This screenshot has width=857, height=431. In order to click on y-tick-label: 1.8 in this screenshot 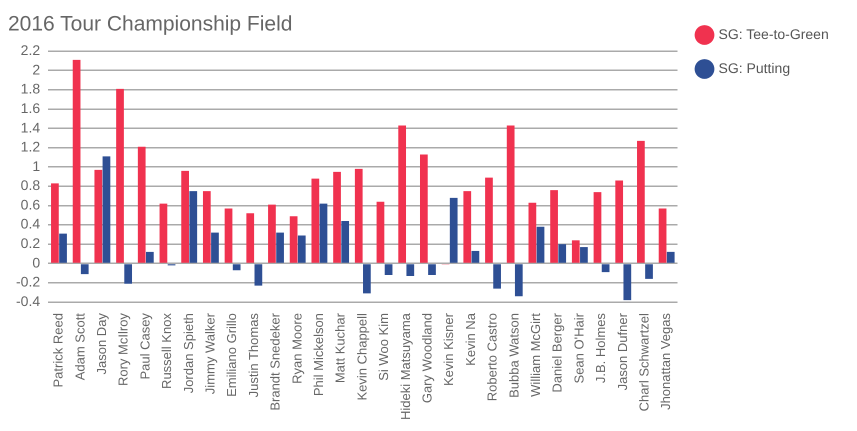, I will do `click(30, 88)`.